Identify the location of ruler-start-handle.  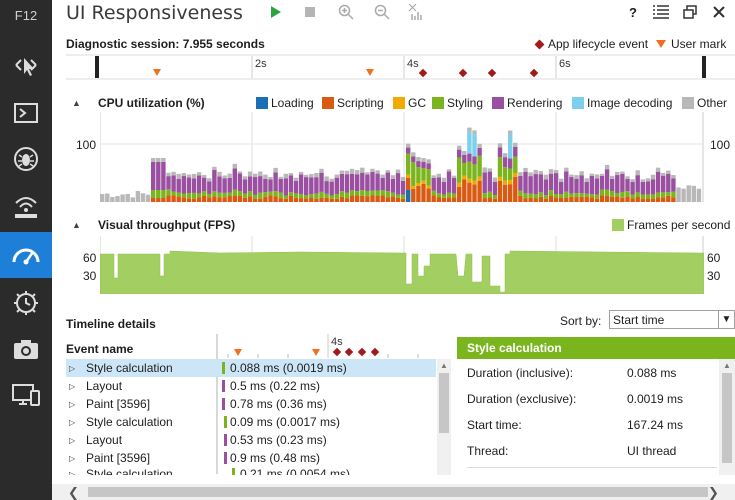
(97, 67).